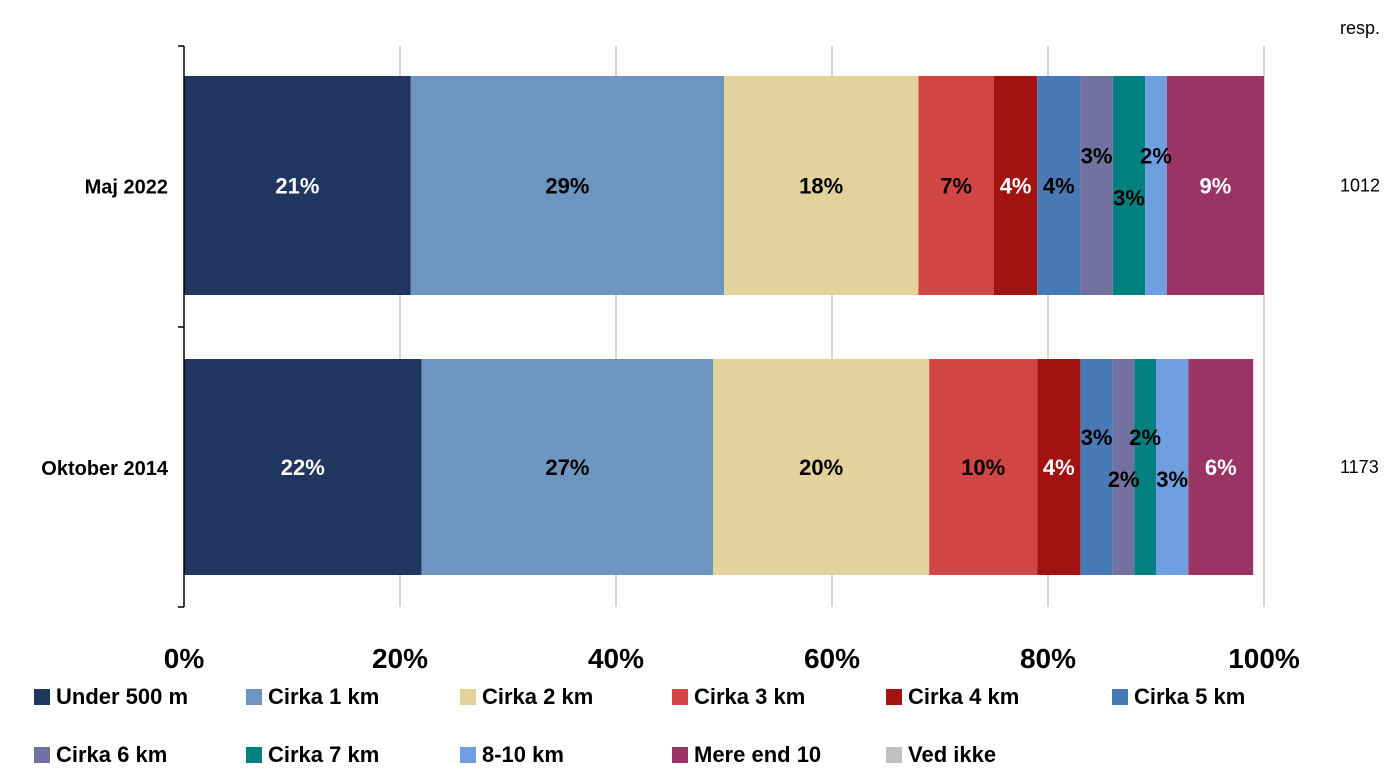 Image resolution: width=1398 pixels, height=772 pixels. Describe the element at coordinates (832, 658) in the screenshot. I see `x-tick-label: 60%` at that location.